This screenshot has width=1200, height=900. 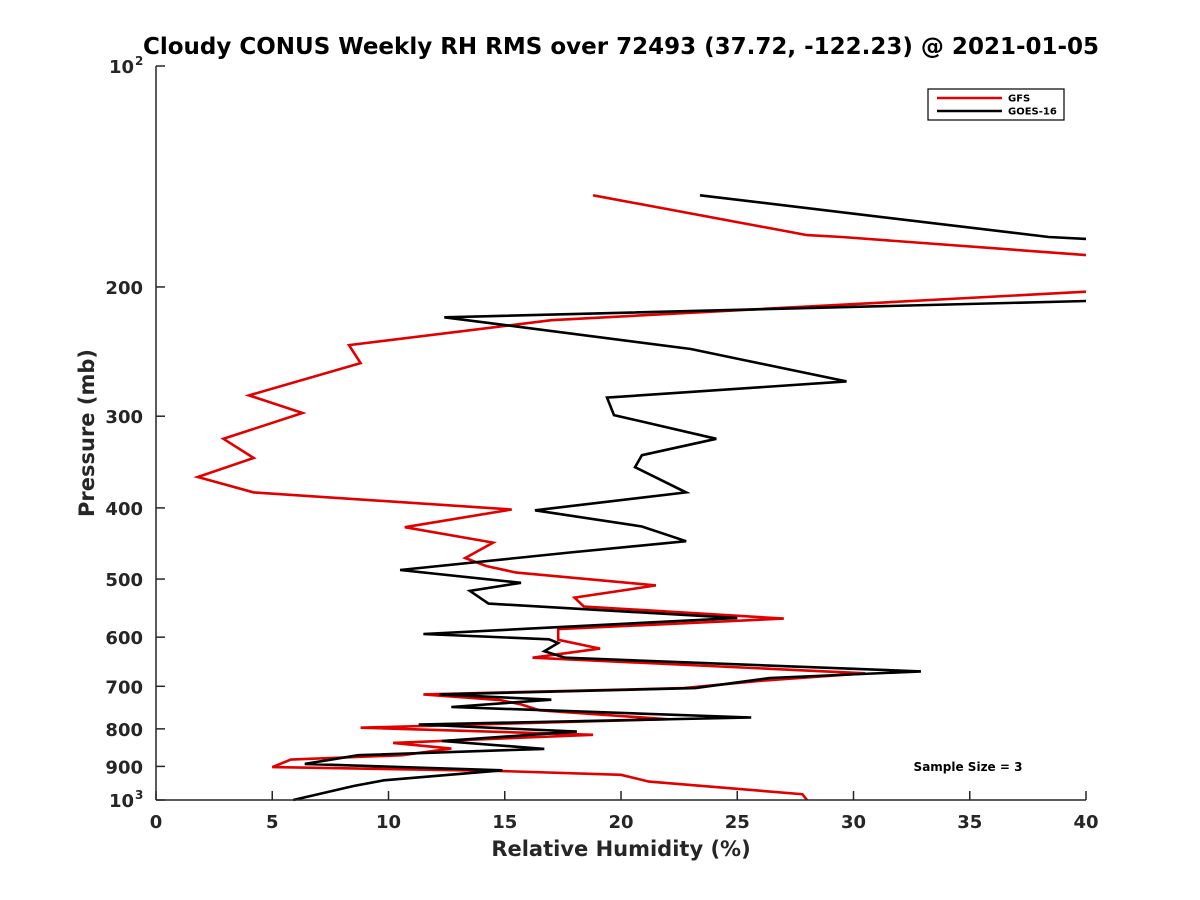 I want to click on x-tick-label: 15, so click(x=504, y=822).